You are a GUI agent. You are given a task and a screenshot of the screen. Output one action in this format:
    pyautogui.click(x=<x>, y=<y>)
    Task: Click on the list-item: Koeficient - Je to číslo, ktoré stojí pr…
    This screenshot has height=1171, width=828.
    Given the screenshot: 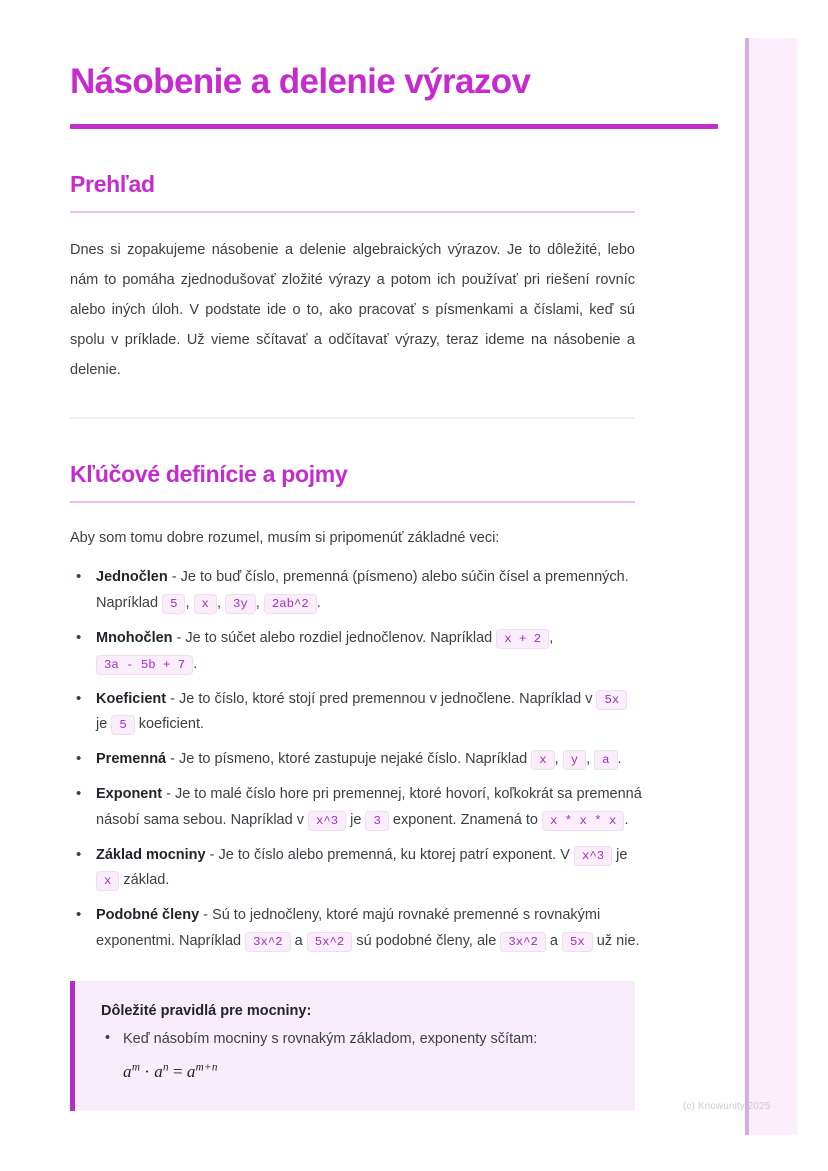 What is the action you would take?
    pyautogui.click(x=356, y=712)
    